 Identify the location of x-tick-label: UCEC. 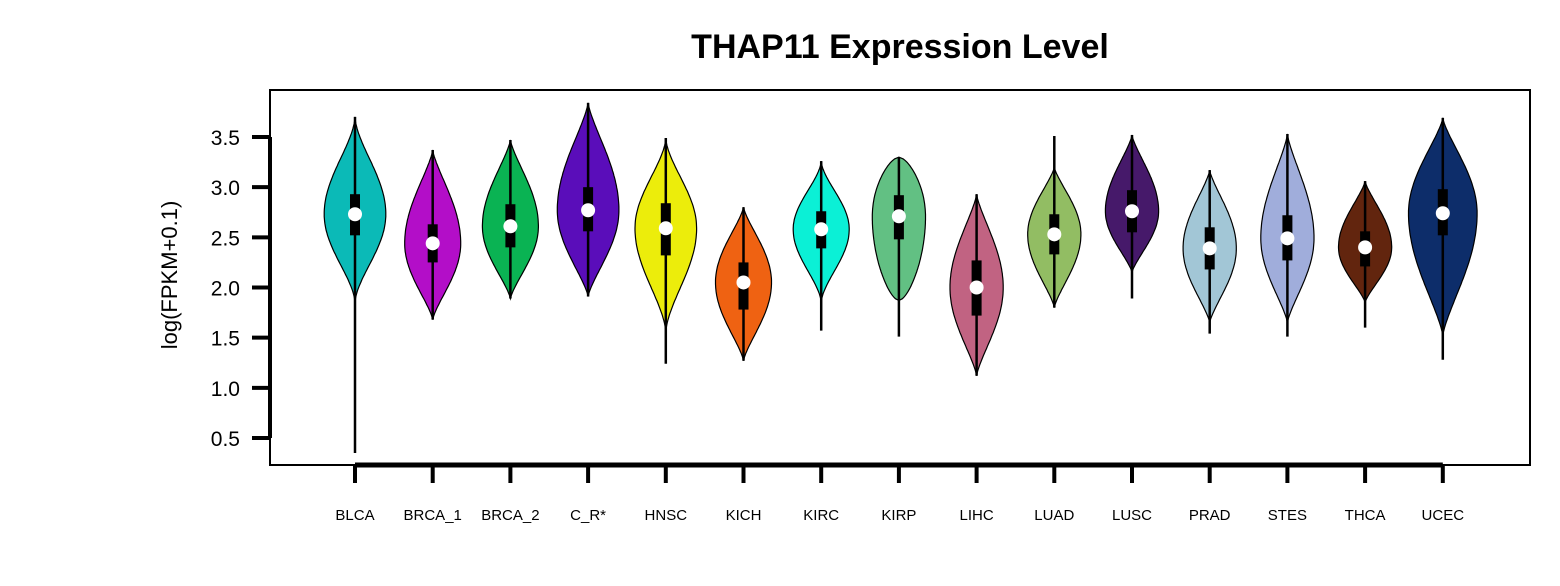
(1443, 515).